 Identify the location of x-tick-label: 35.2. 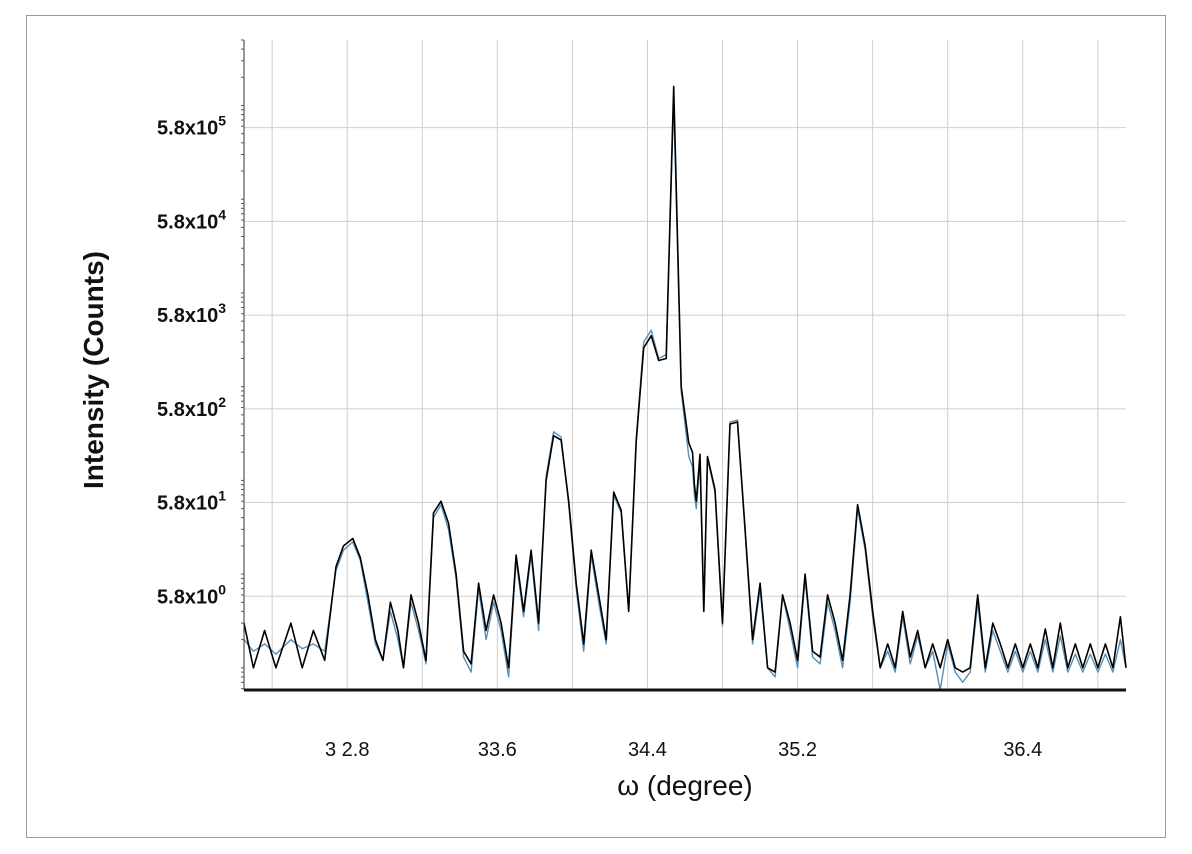
(797, 750).